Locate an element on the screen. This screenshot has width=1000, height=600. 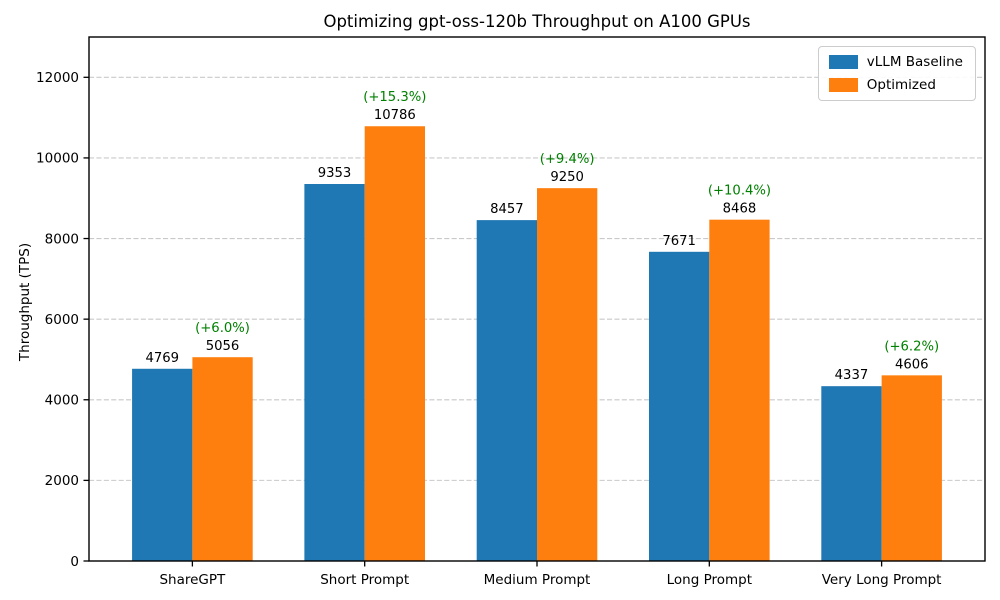
legend-swatch-optimized is located at coordinates (843, 85).